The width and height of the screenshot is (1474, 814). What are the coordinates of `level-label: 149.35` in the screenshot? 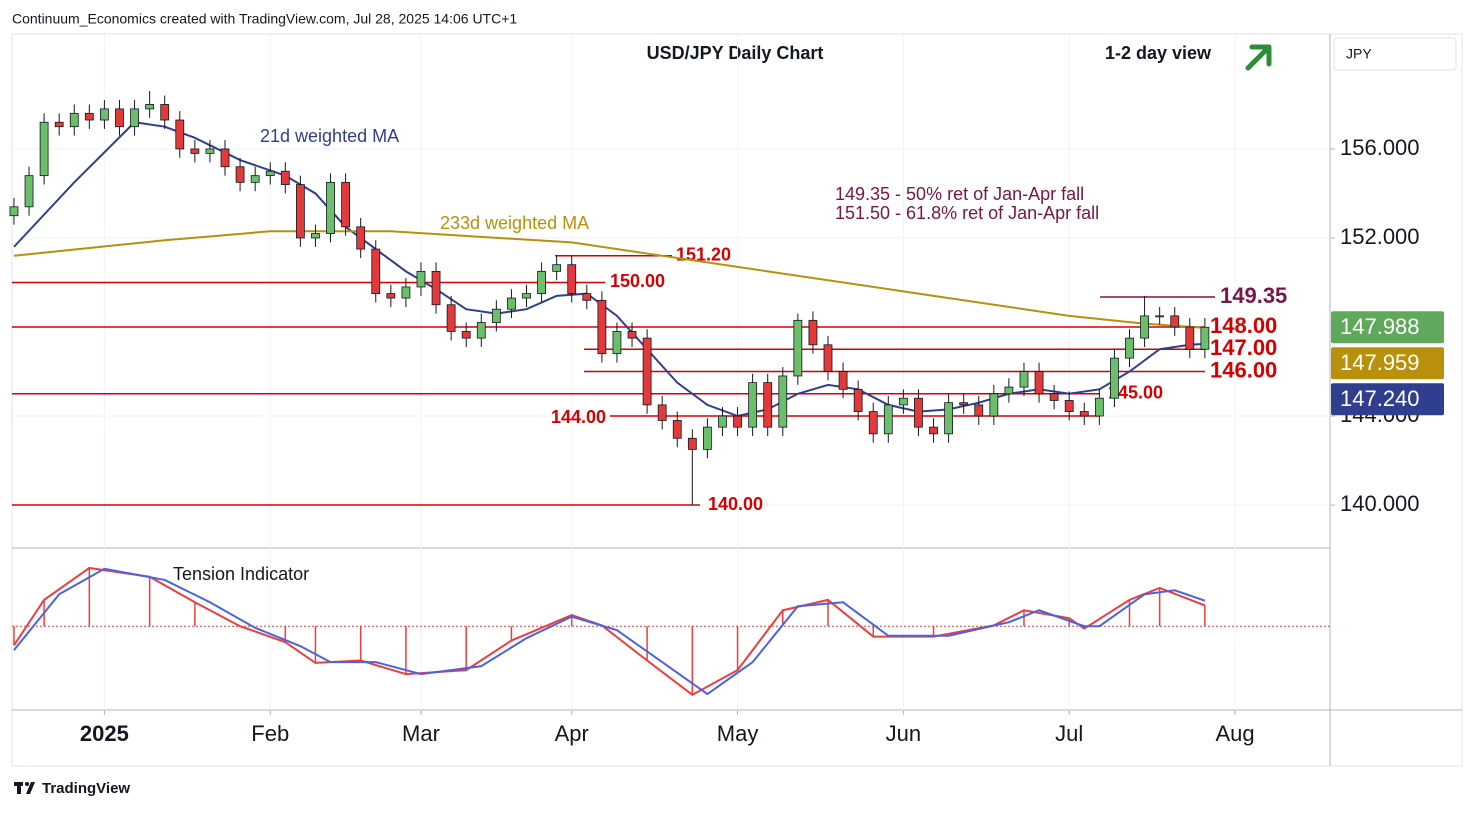 It's located at (1253, 295).